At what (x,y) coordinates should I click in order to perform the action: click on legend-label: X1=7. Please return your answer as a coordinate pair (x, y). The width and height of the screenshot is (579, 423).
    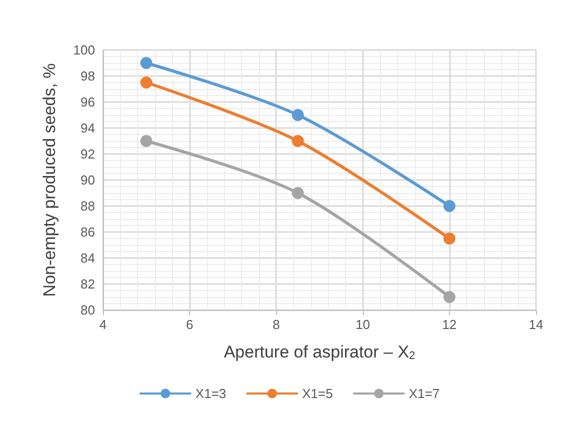
    Looking at the image, I should click on (424, 393).